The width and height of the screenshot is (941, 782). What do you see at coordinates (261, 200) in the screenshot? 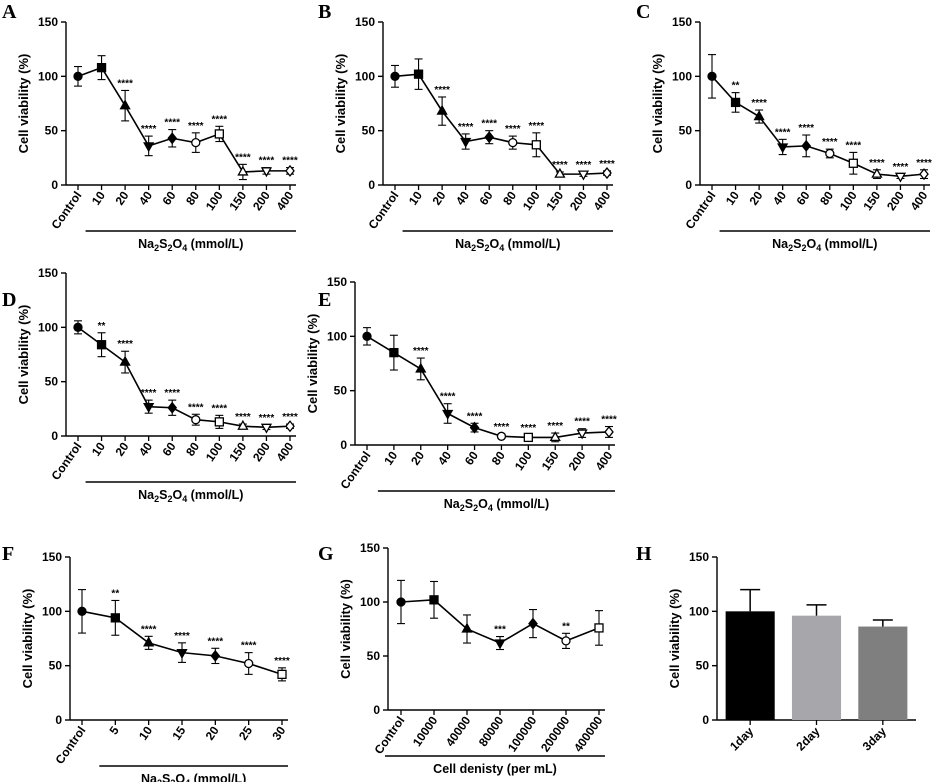
I see `x-tick-label: 200` at bounding box center [261, 200].